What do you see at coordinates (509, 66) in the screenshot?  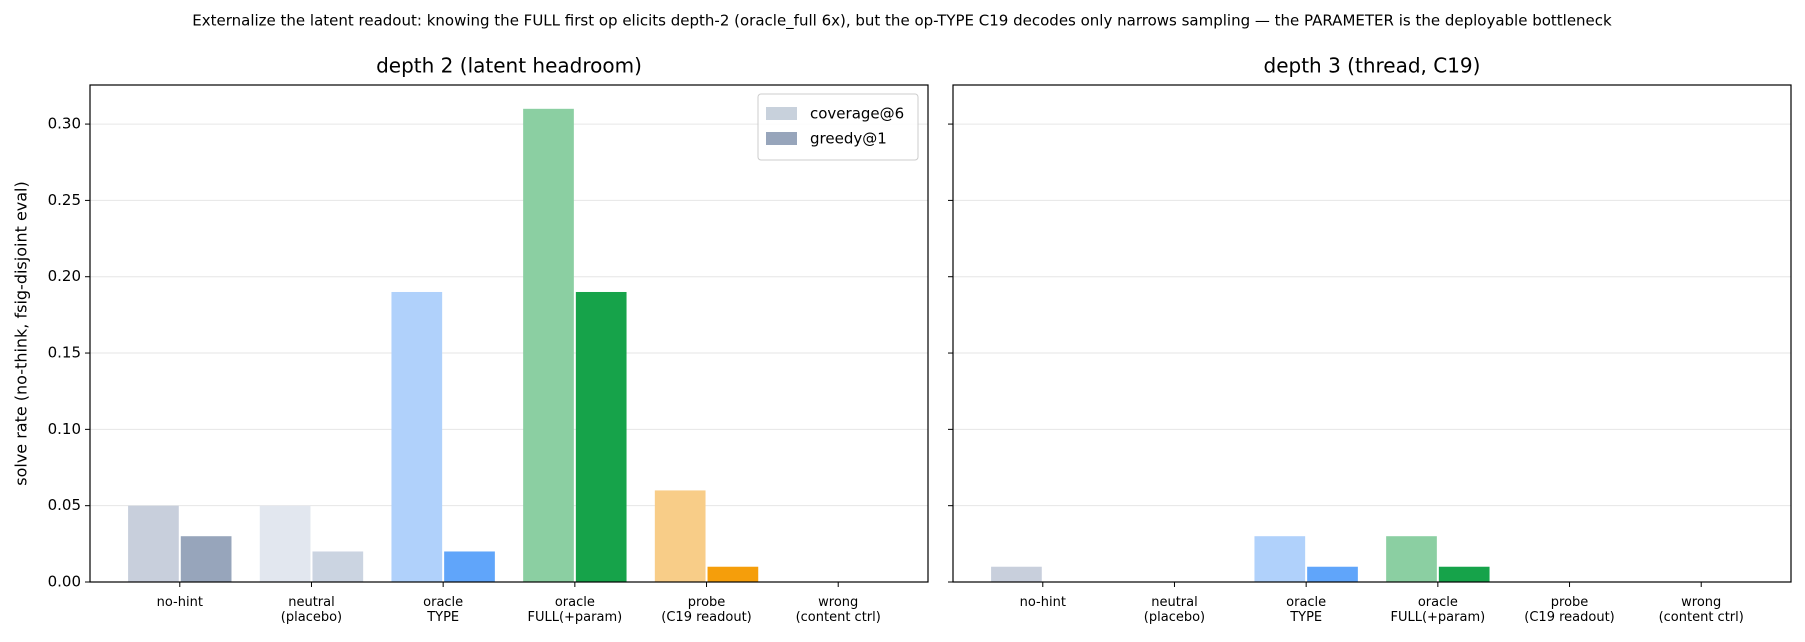 I see `subplot-title: depth 2 (latent headroom)` at bounding box center [509, 66].